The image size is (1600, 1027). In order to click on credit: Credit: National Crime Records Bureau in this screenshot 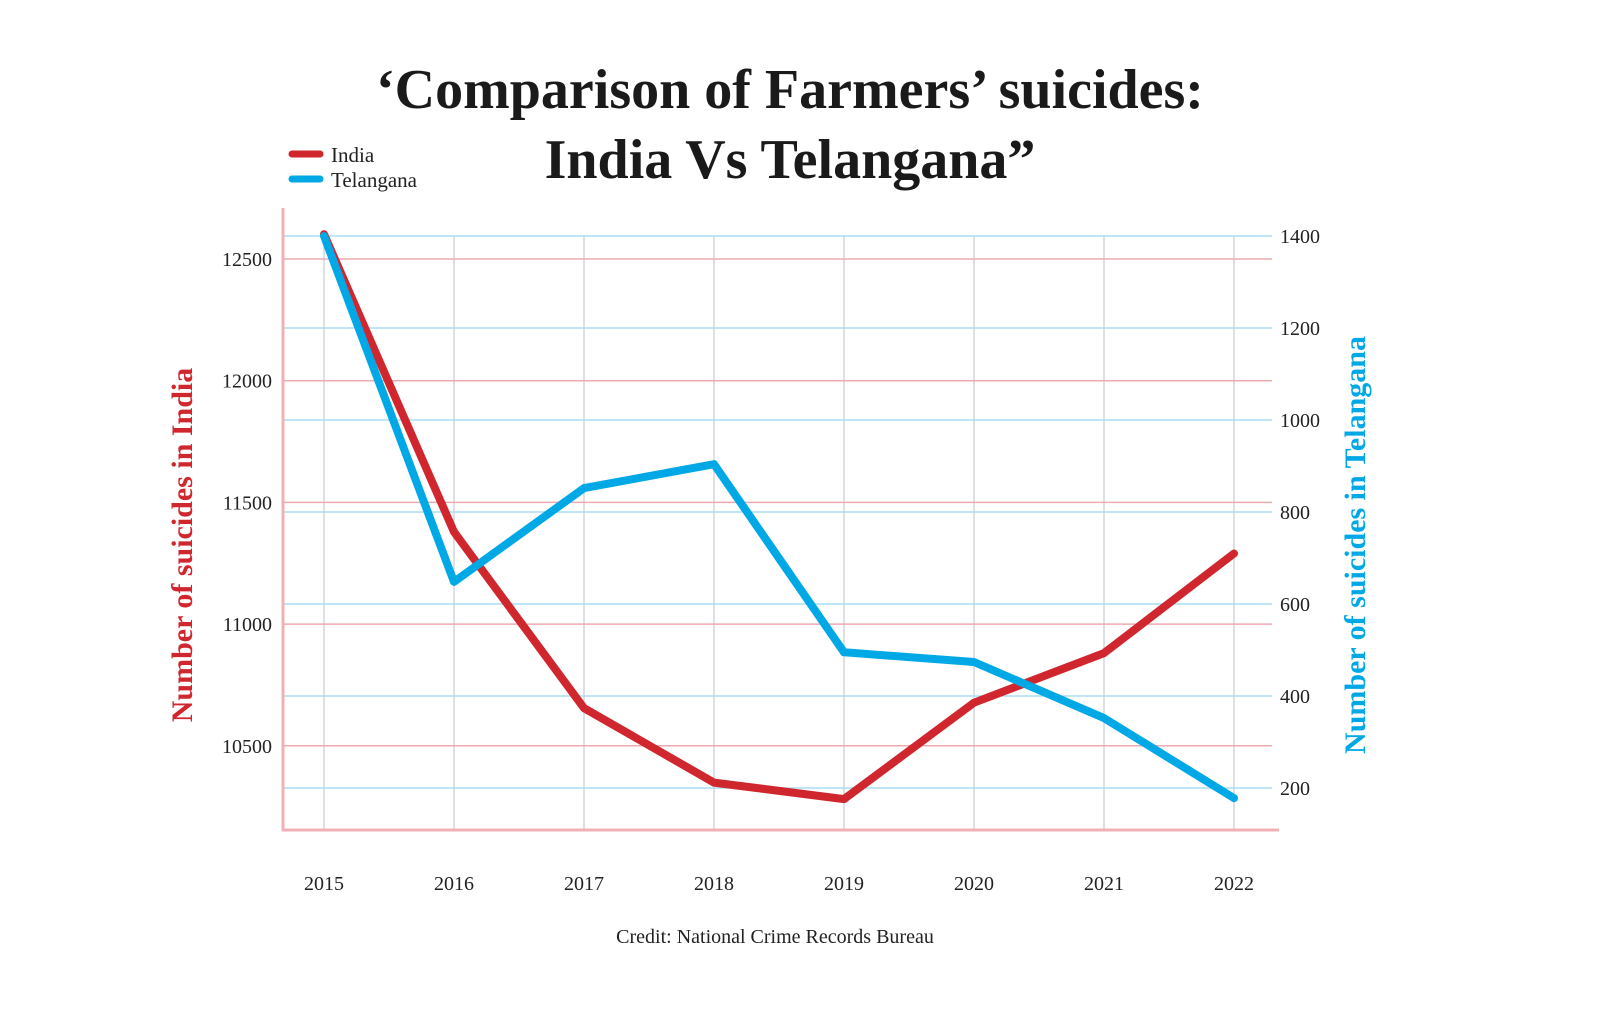, I will do `click(775, 937)`.